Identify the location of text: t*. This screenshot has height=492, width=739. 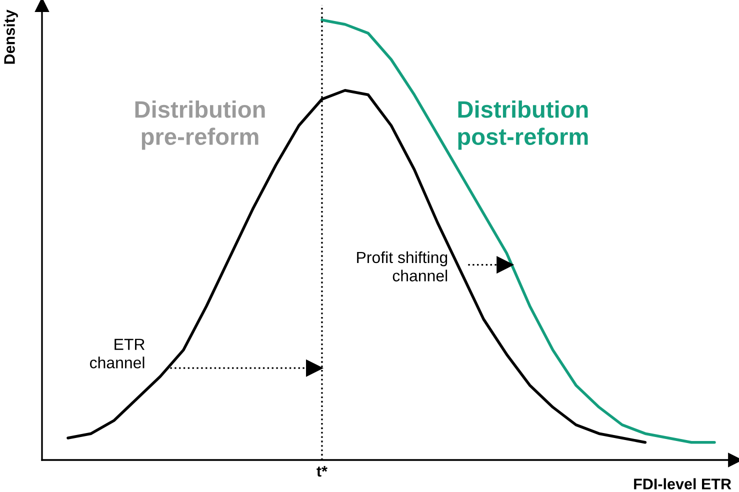
(322, 471).